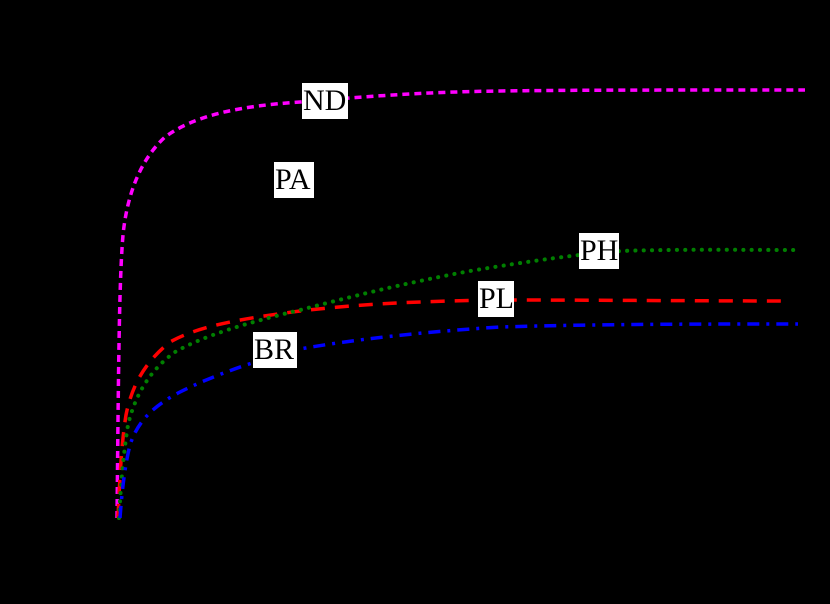 The height and width of the screenshot is (604, 830). What do you see at coordinates (325, 101) in the screenshot?
I see `series-label-nd: ND` at bounding box center [325, 101].